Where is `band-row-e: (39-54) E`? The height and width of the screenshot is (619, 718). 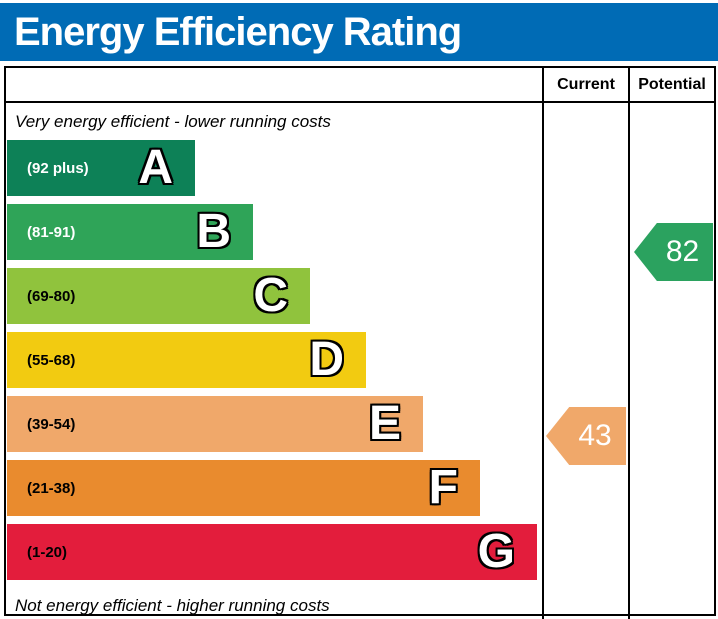 band-row-e: (39-54) E is located at coordinates (215, 424).